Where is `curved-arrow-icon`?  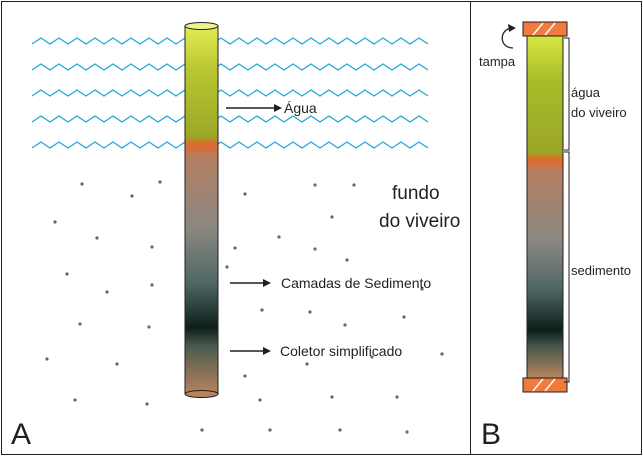
curved-arrow-icon is located at coordinates (508, 36).